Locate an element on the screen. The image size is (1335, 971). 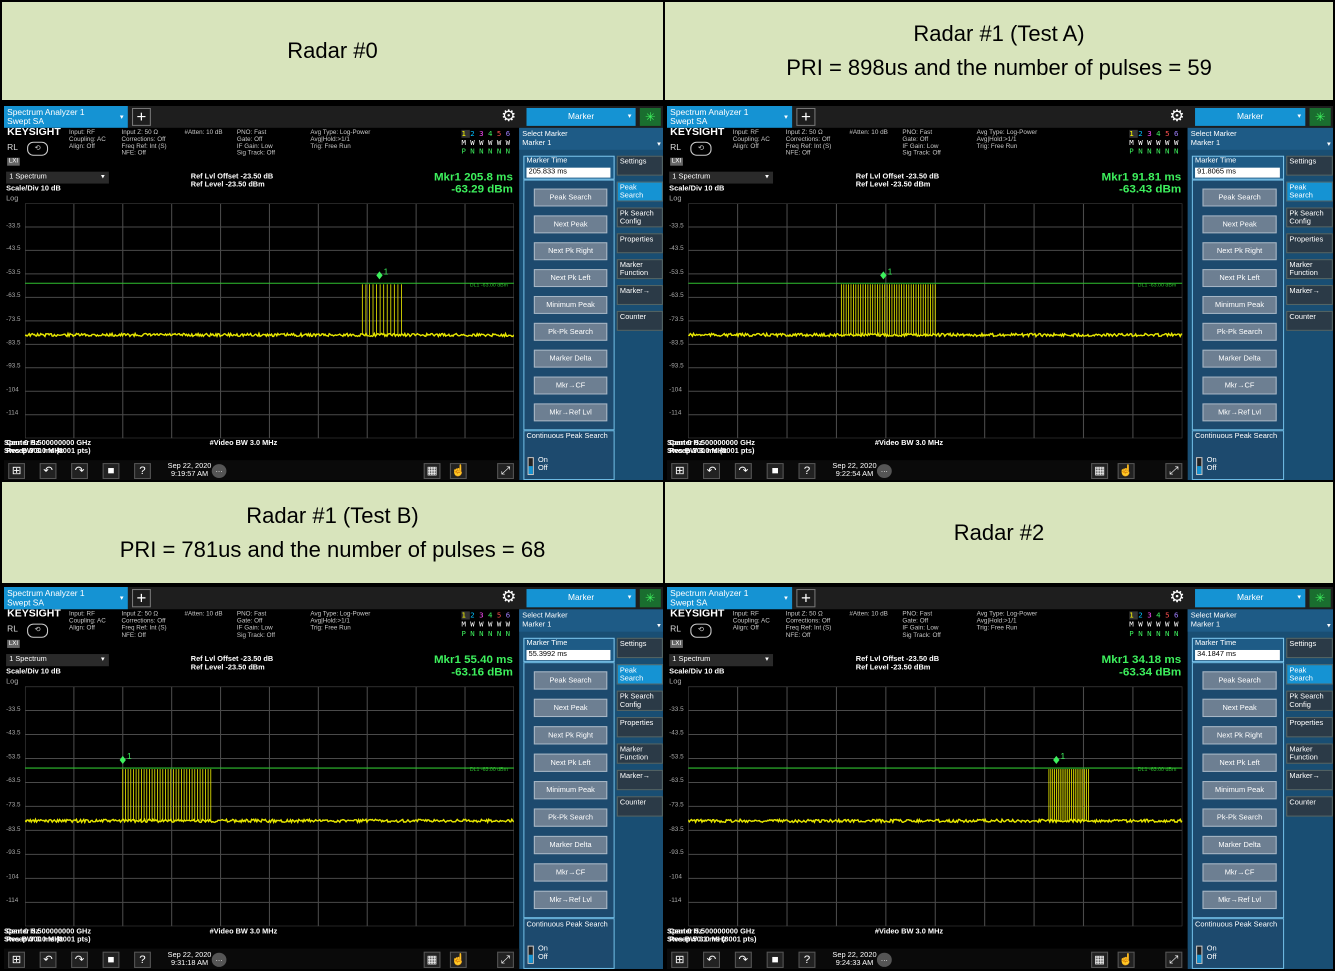
marker-time: Marker Time 91.8065 ms is located at coordinates (1238, 167).